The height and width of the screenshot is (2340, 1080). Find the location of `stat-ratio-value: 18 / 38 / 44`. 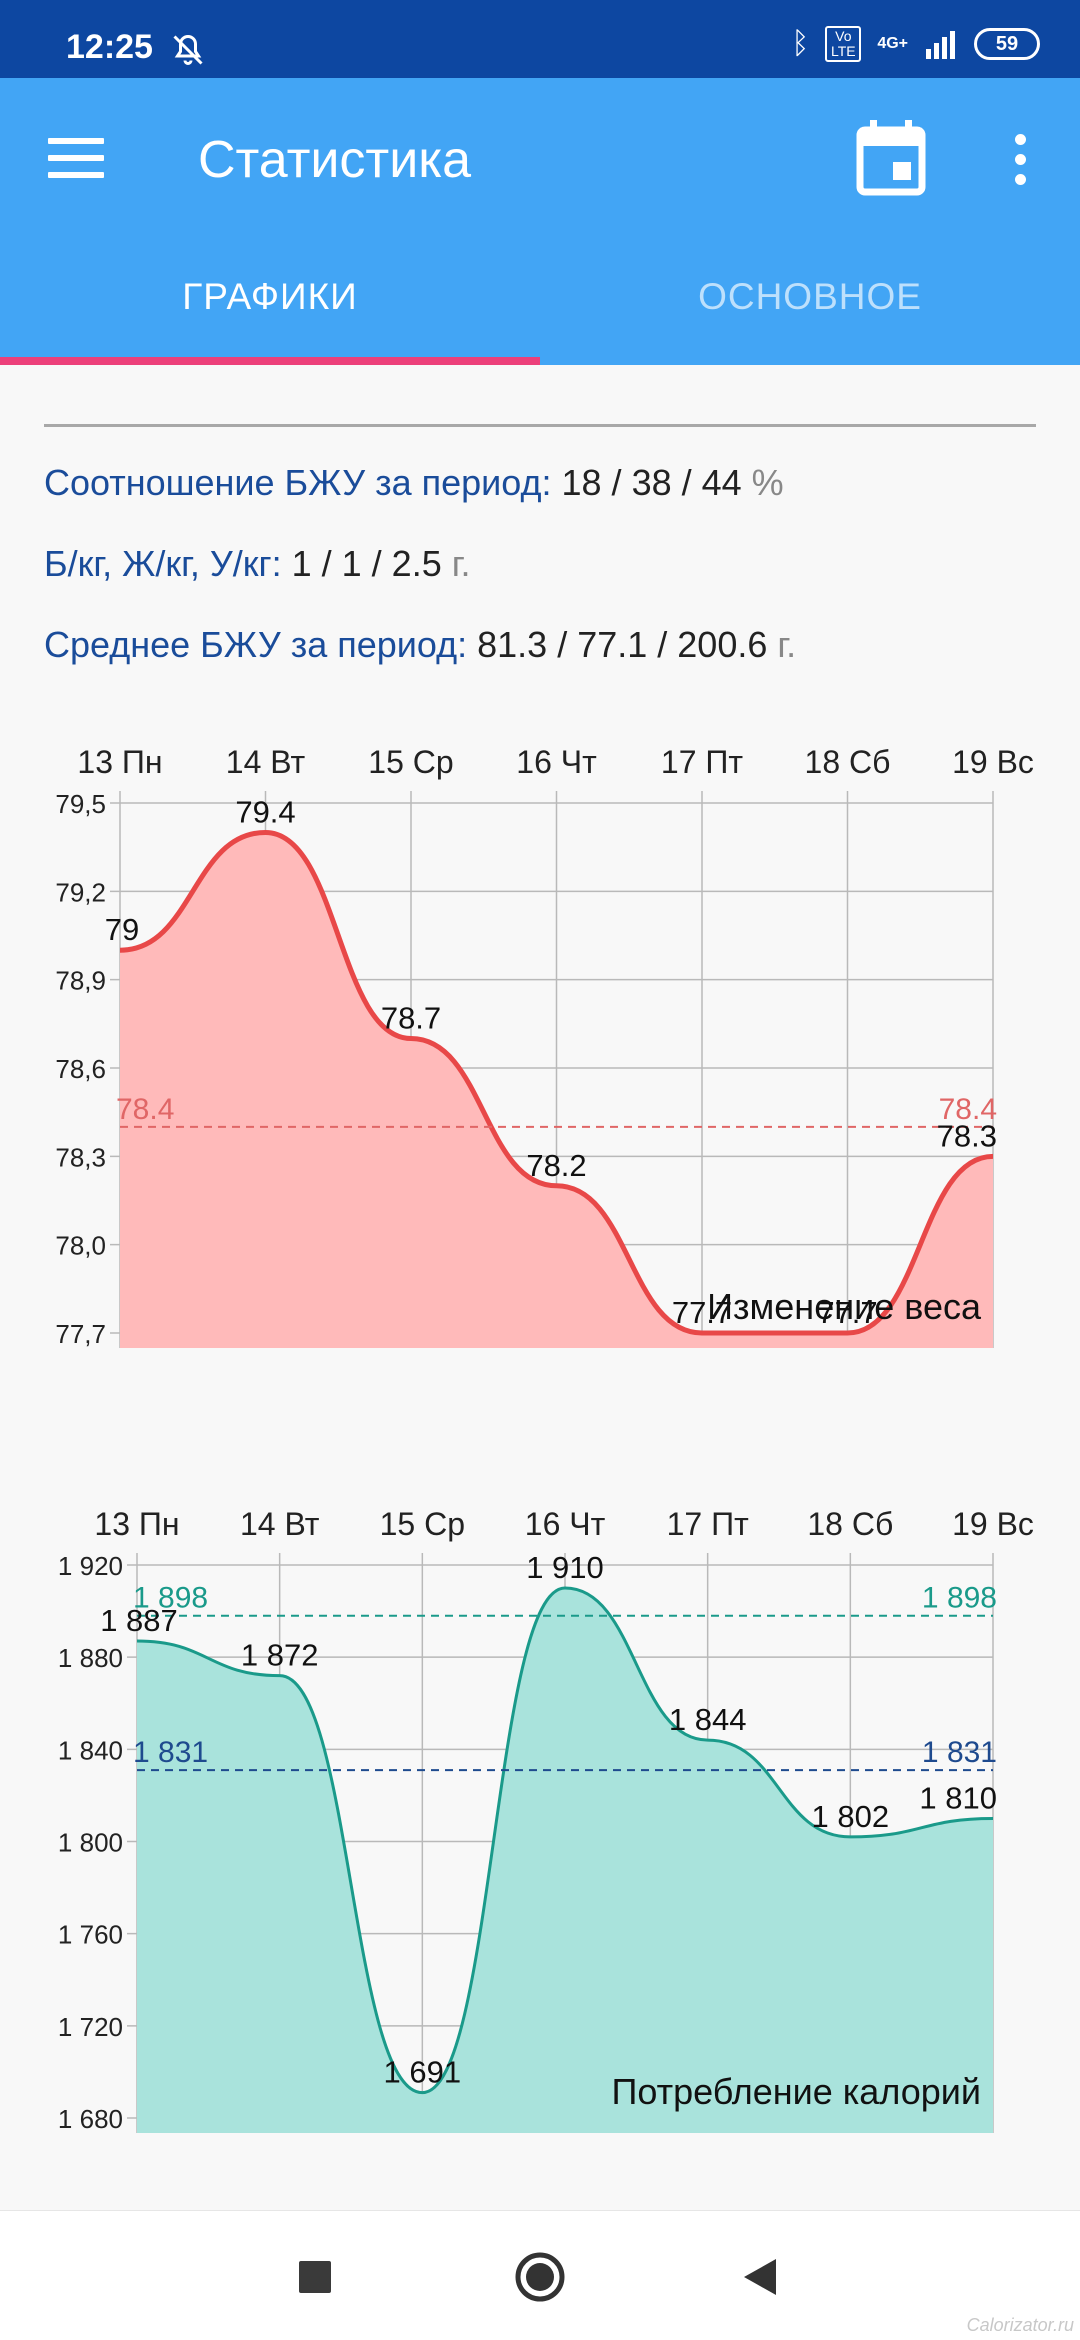

stat-ratio-value: 18 / 38 / 44 is located at coordinates (651, 482).